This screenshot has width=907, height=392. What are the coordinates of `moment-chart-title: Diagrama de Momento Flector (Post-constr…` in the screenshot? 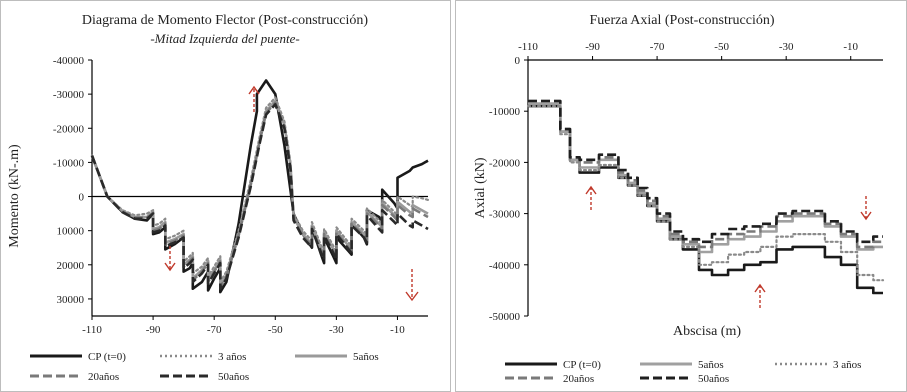 It's located at (225, 20).